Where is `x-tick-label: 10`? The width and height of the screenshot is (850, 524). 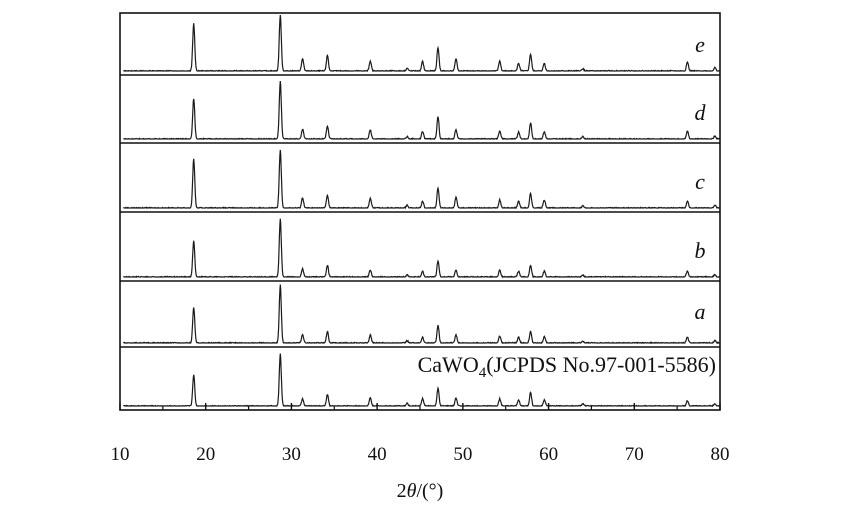 x-tick-label: 10 is located at coordinates (120, 454).